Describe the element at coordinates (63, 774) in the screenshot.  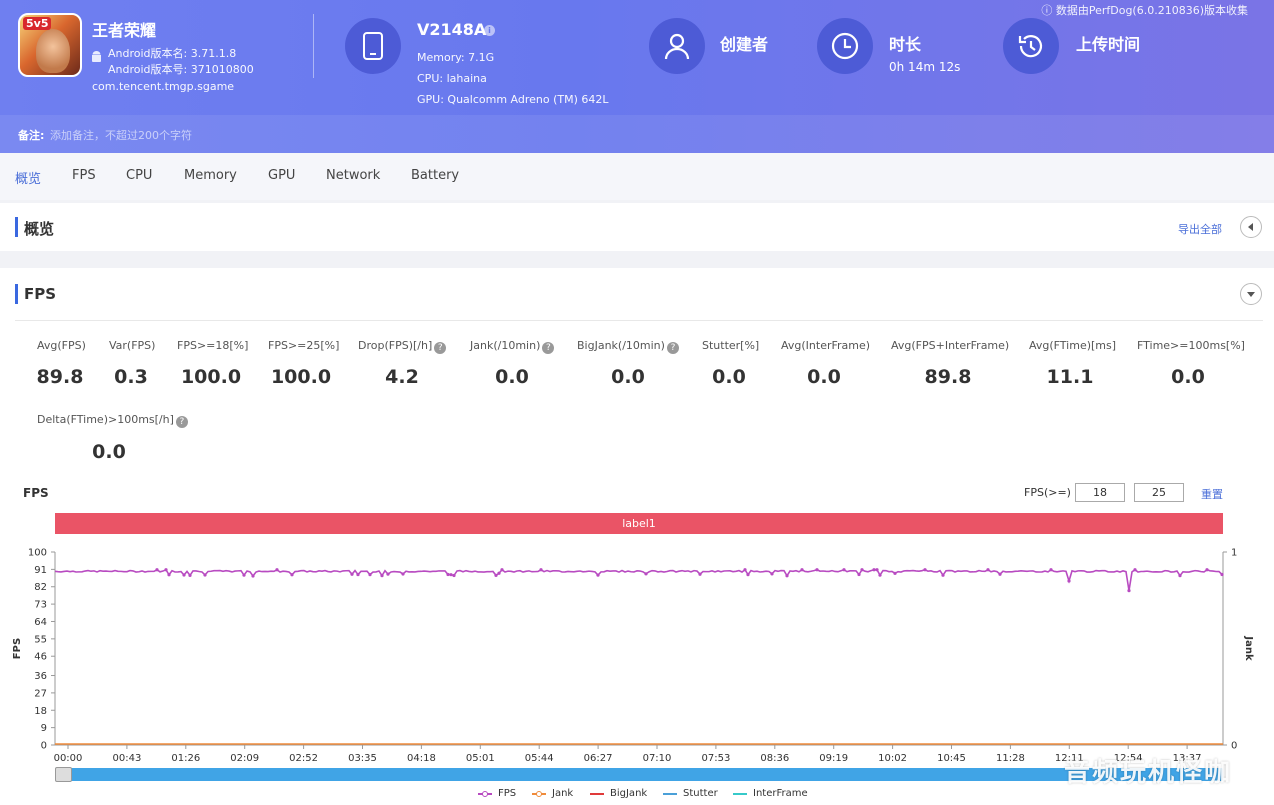
I see `timeline-scroll-handle` at that location.